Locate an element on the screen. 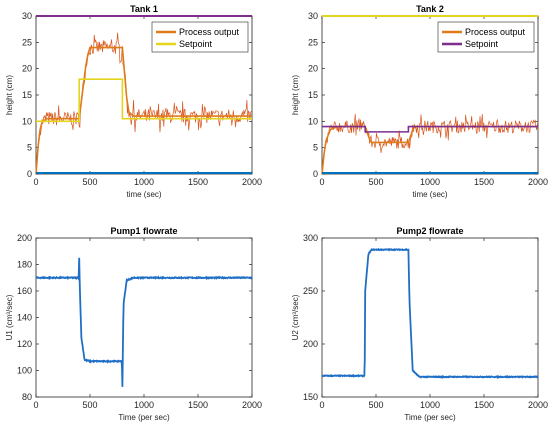 This screenshot has height=433, width=550. chart-title: Pump1 flowrate is located at coordinates (143, 231).